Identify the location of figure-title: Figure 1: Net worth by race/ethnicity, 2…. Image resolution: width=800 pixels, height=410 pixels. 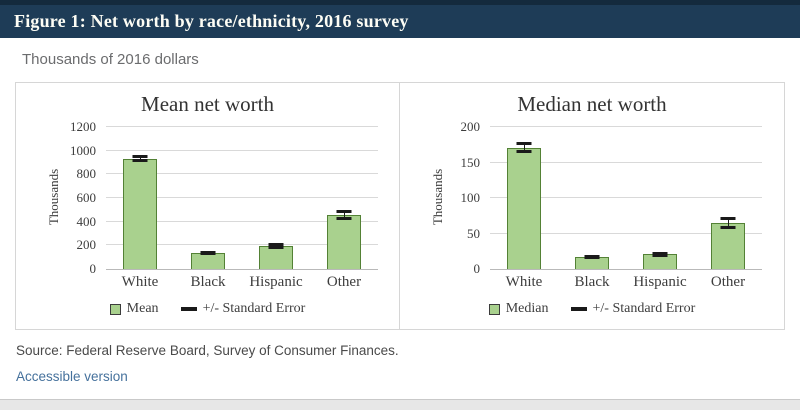
(211, 21).